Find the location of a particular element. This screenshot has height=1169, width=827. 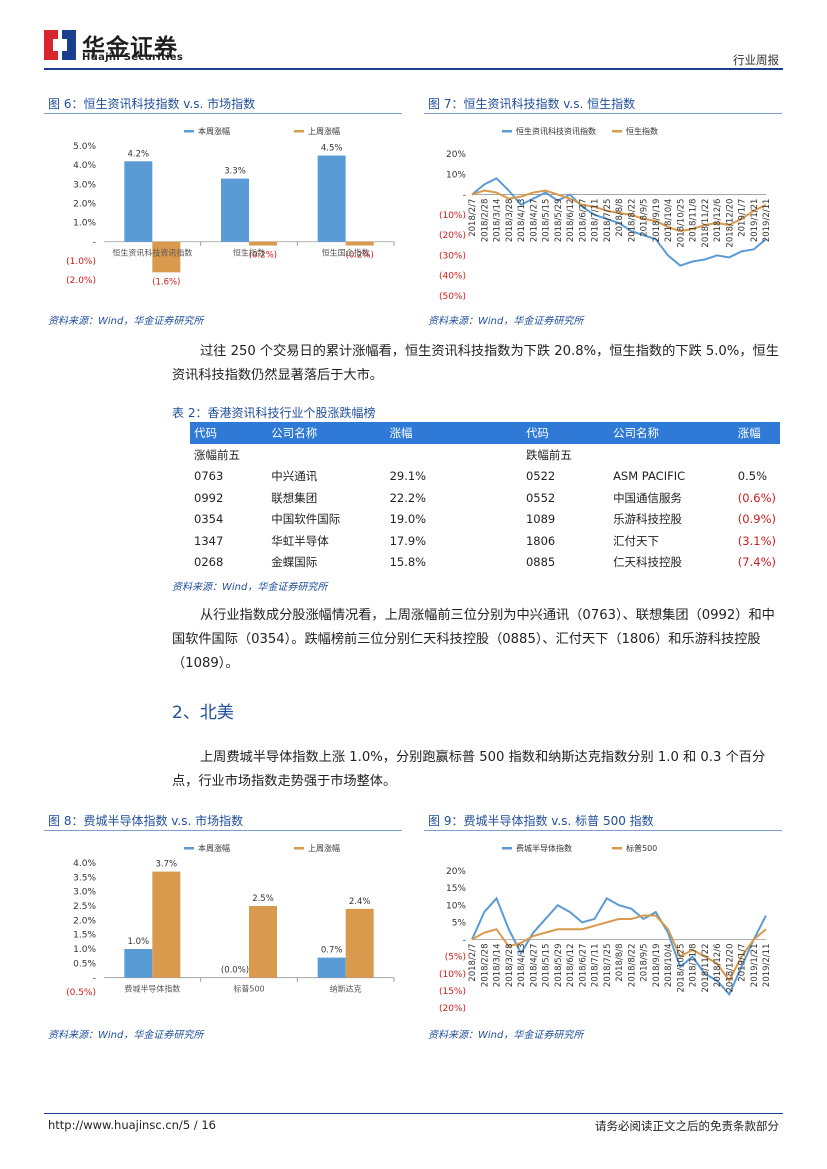

fig7-source: 资料来源：Wind，华金证券研究所 is located at coordinates (506, 321).